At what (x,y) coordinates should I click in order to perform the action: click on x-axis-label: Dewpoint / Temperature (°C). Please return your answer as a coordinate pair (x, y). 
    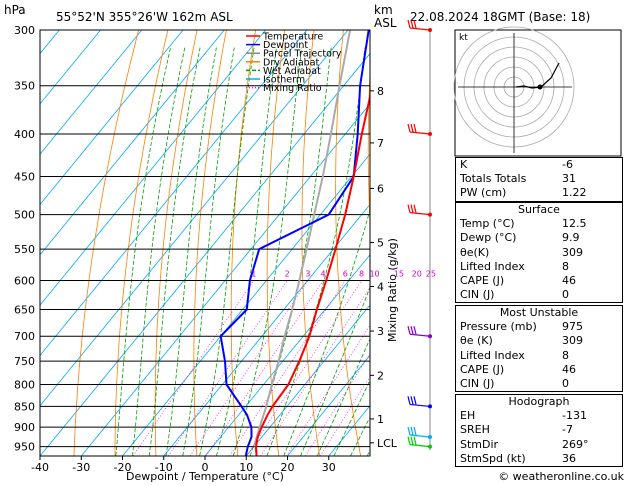
    Looking at the image, I should click on (205, 476).